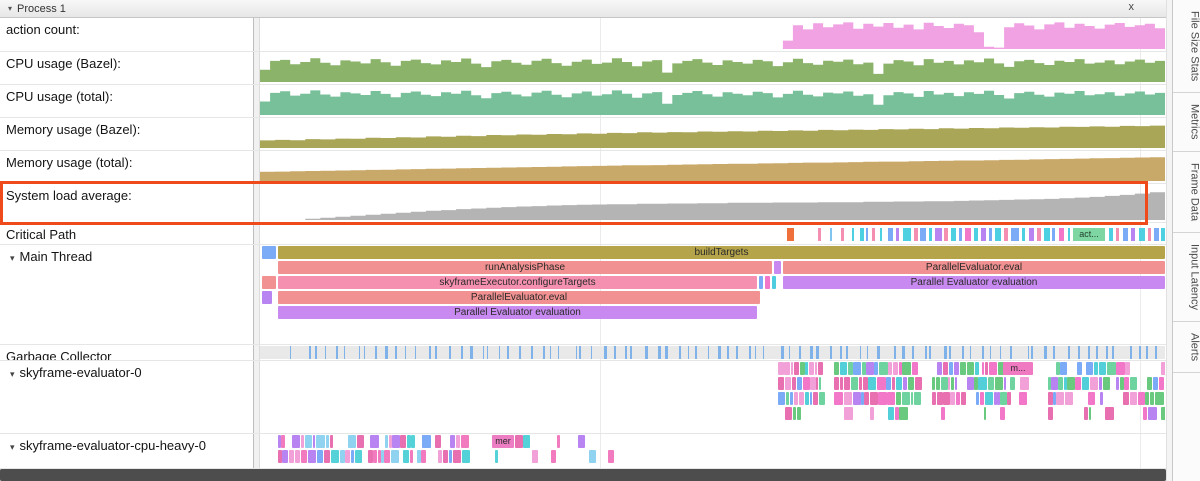 This screenshot has height=481, width=1200. What do you see at coordinates (1186, 47) in the screenshot?
I see `side-tab-file-size-stats: File Size Stats` at bounding box center [1186, 47].